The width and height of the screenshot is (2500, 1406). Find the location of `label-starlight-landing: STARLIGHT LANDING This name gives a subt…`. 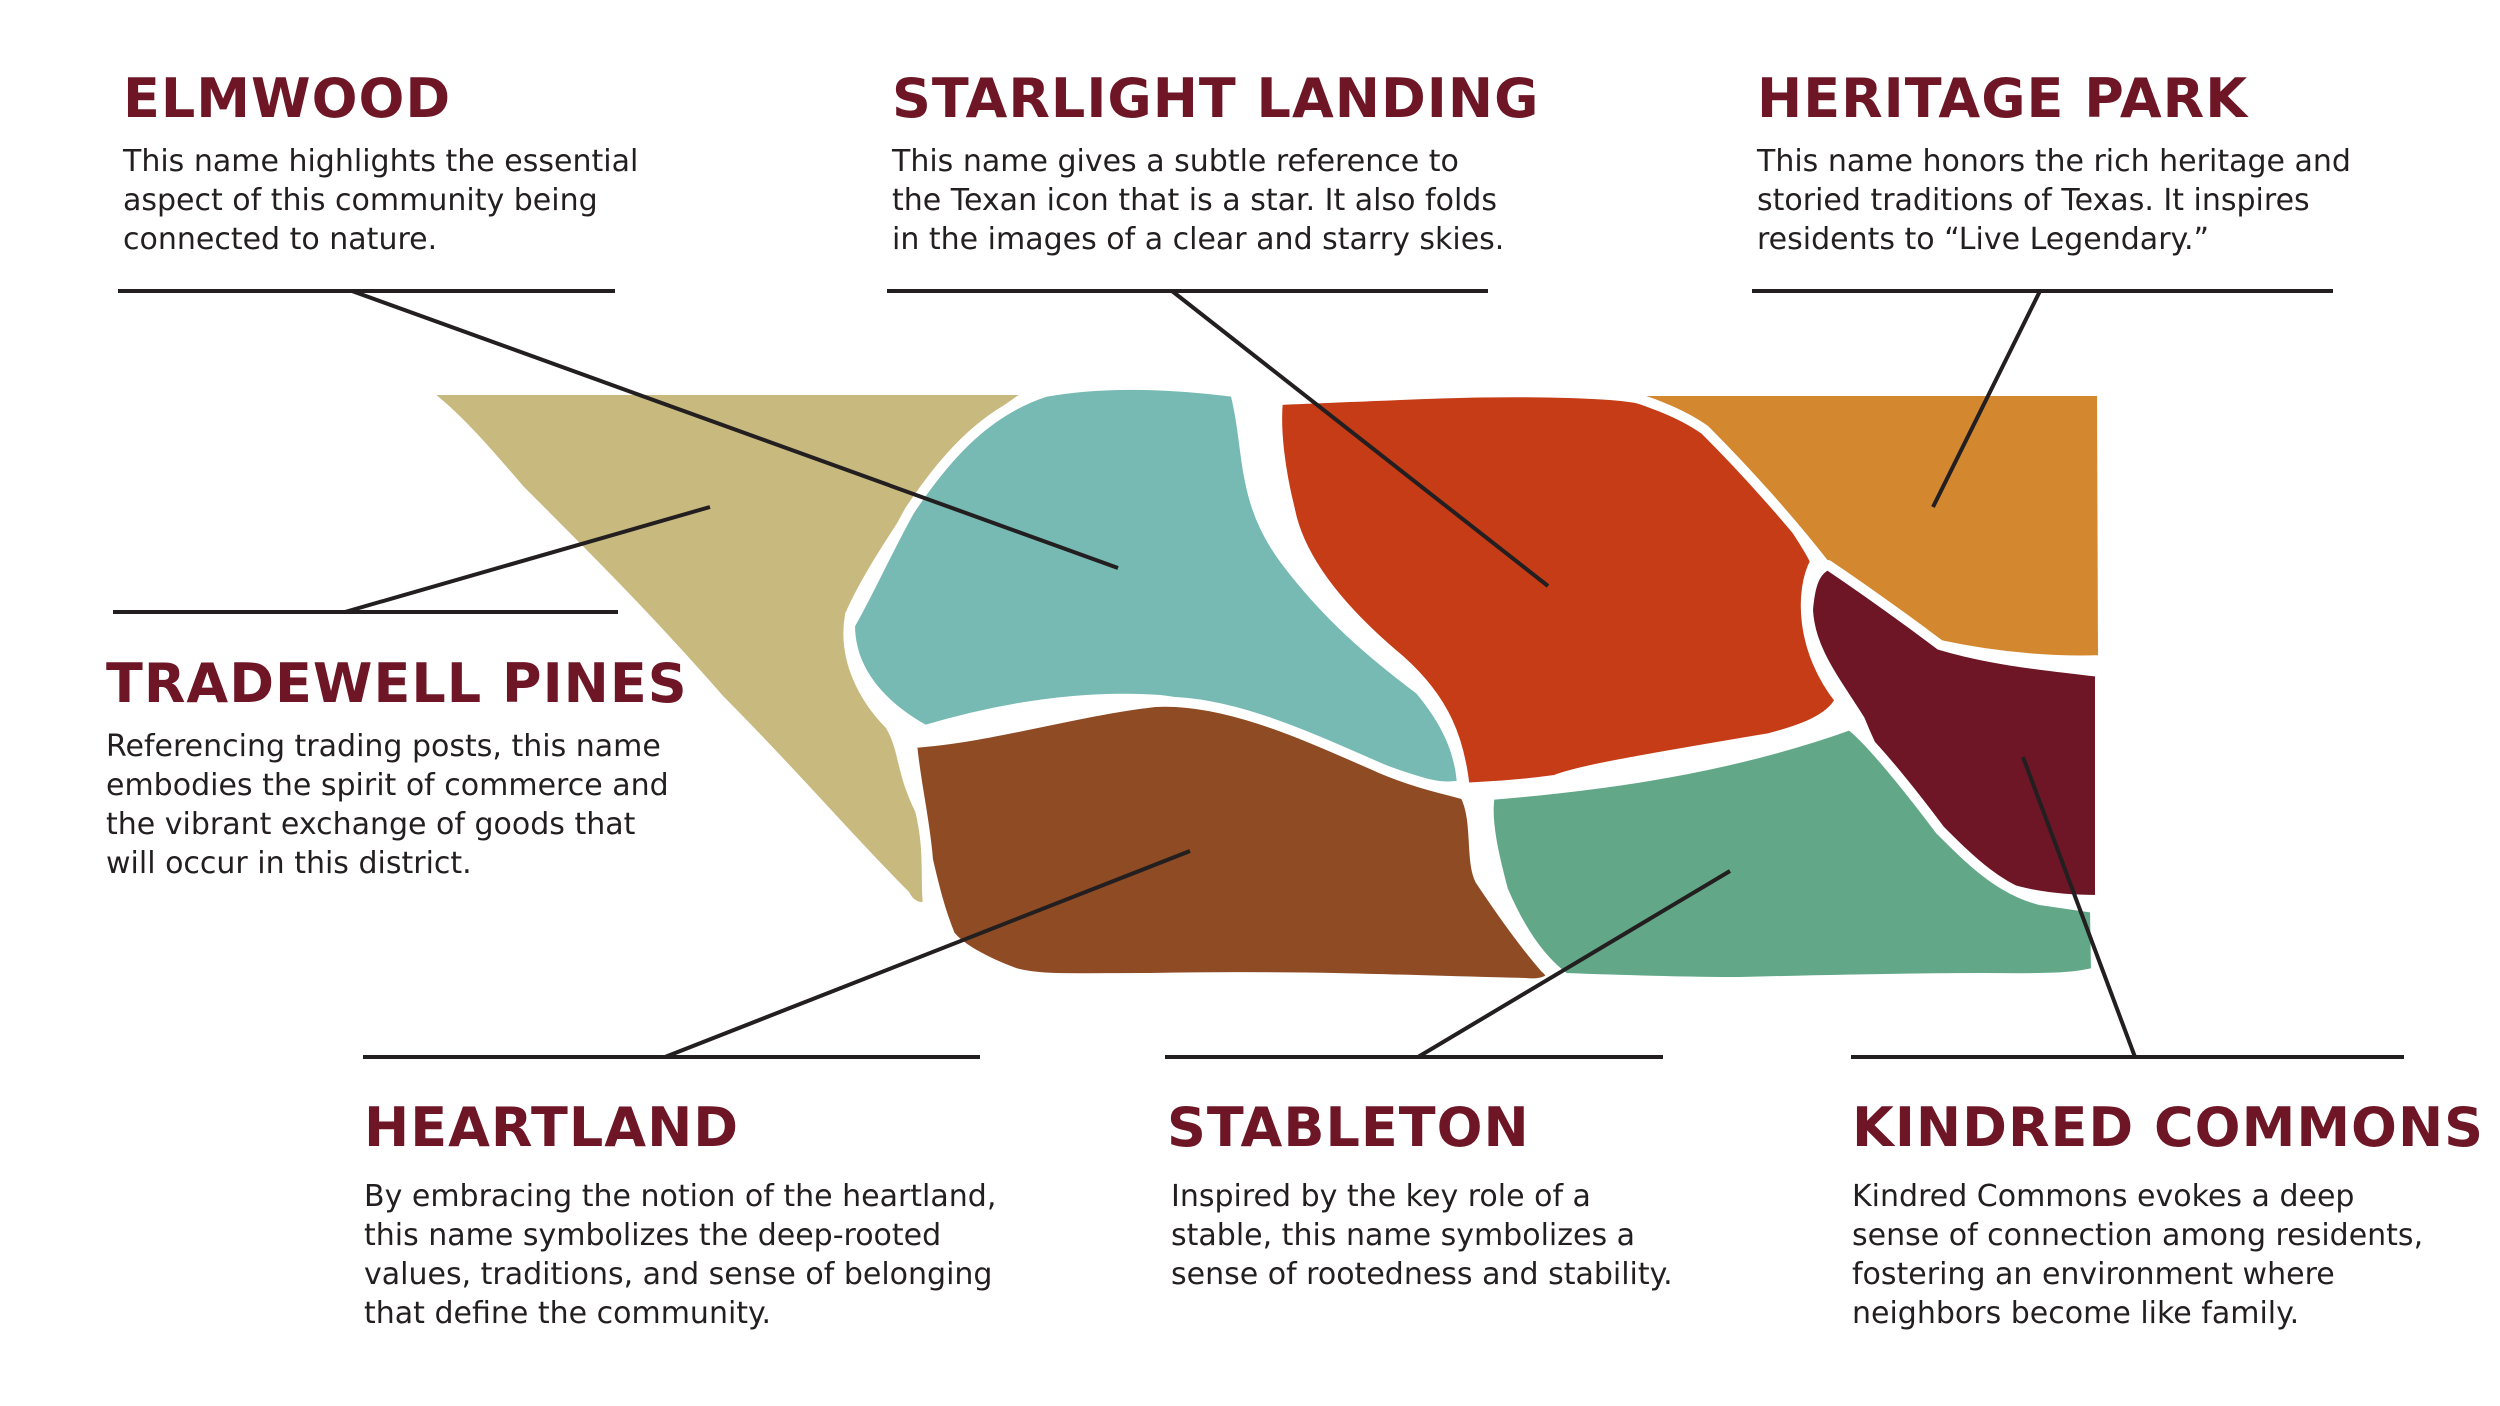

label-starlight-landing: STARLIGHT LANDING This name gives a subt… is located at coordinates (1215, 163).